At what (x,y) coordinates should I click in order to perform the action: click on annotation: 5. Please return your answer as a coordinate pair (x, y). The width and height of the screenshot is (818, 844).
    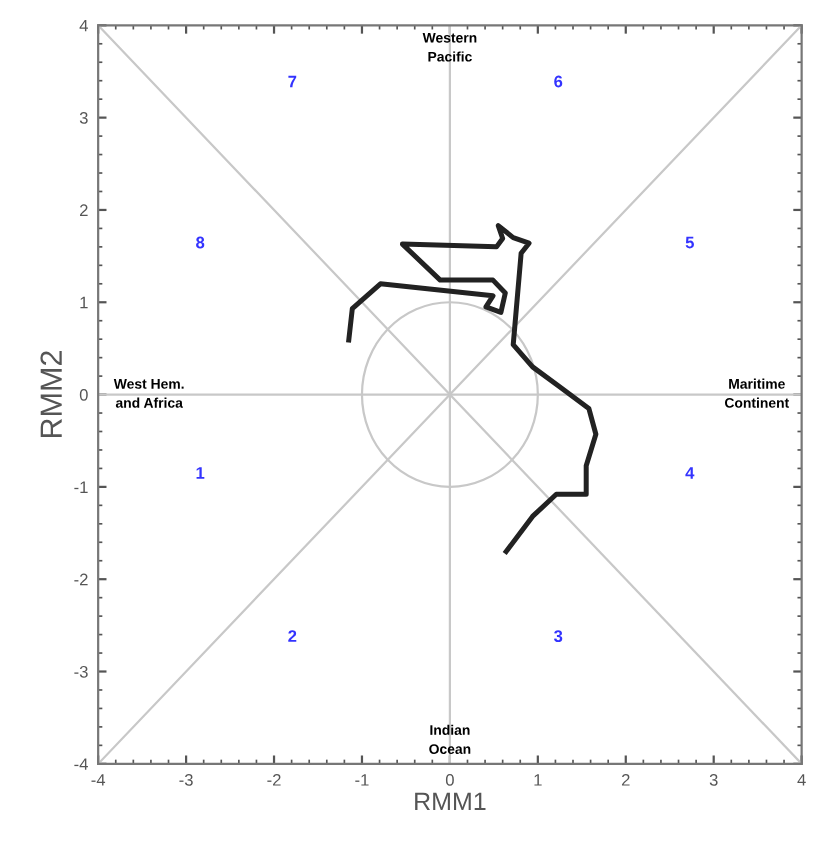
    Looking at the image, I should click on (689, 242).